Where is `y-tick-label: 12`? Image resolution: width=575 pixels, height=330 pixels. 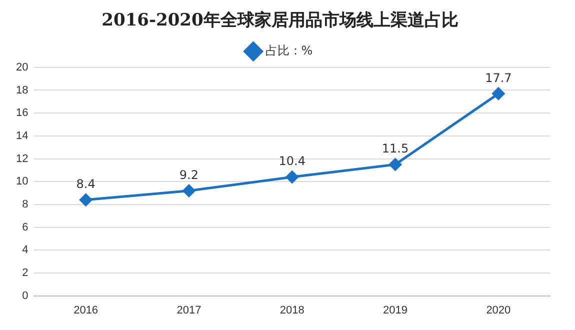 y-tick-label: 12 is located at coordinates (22, 158).